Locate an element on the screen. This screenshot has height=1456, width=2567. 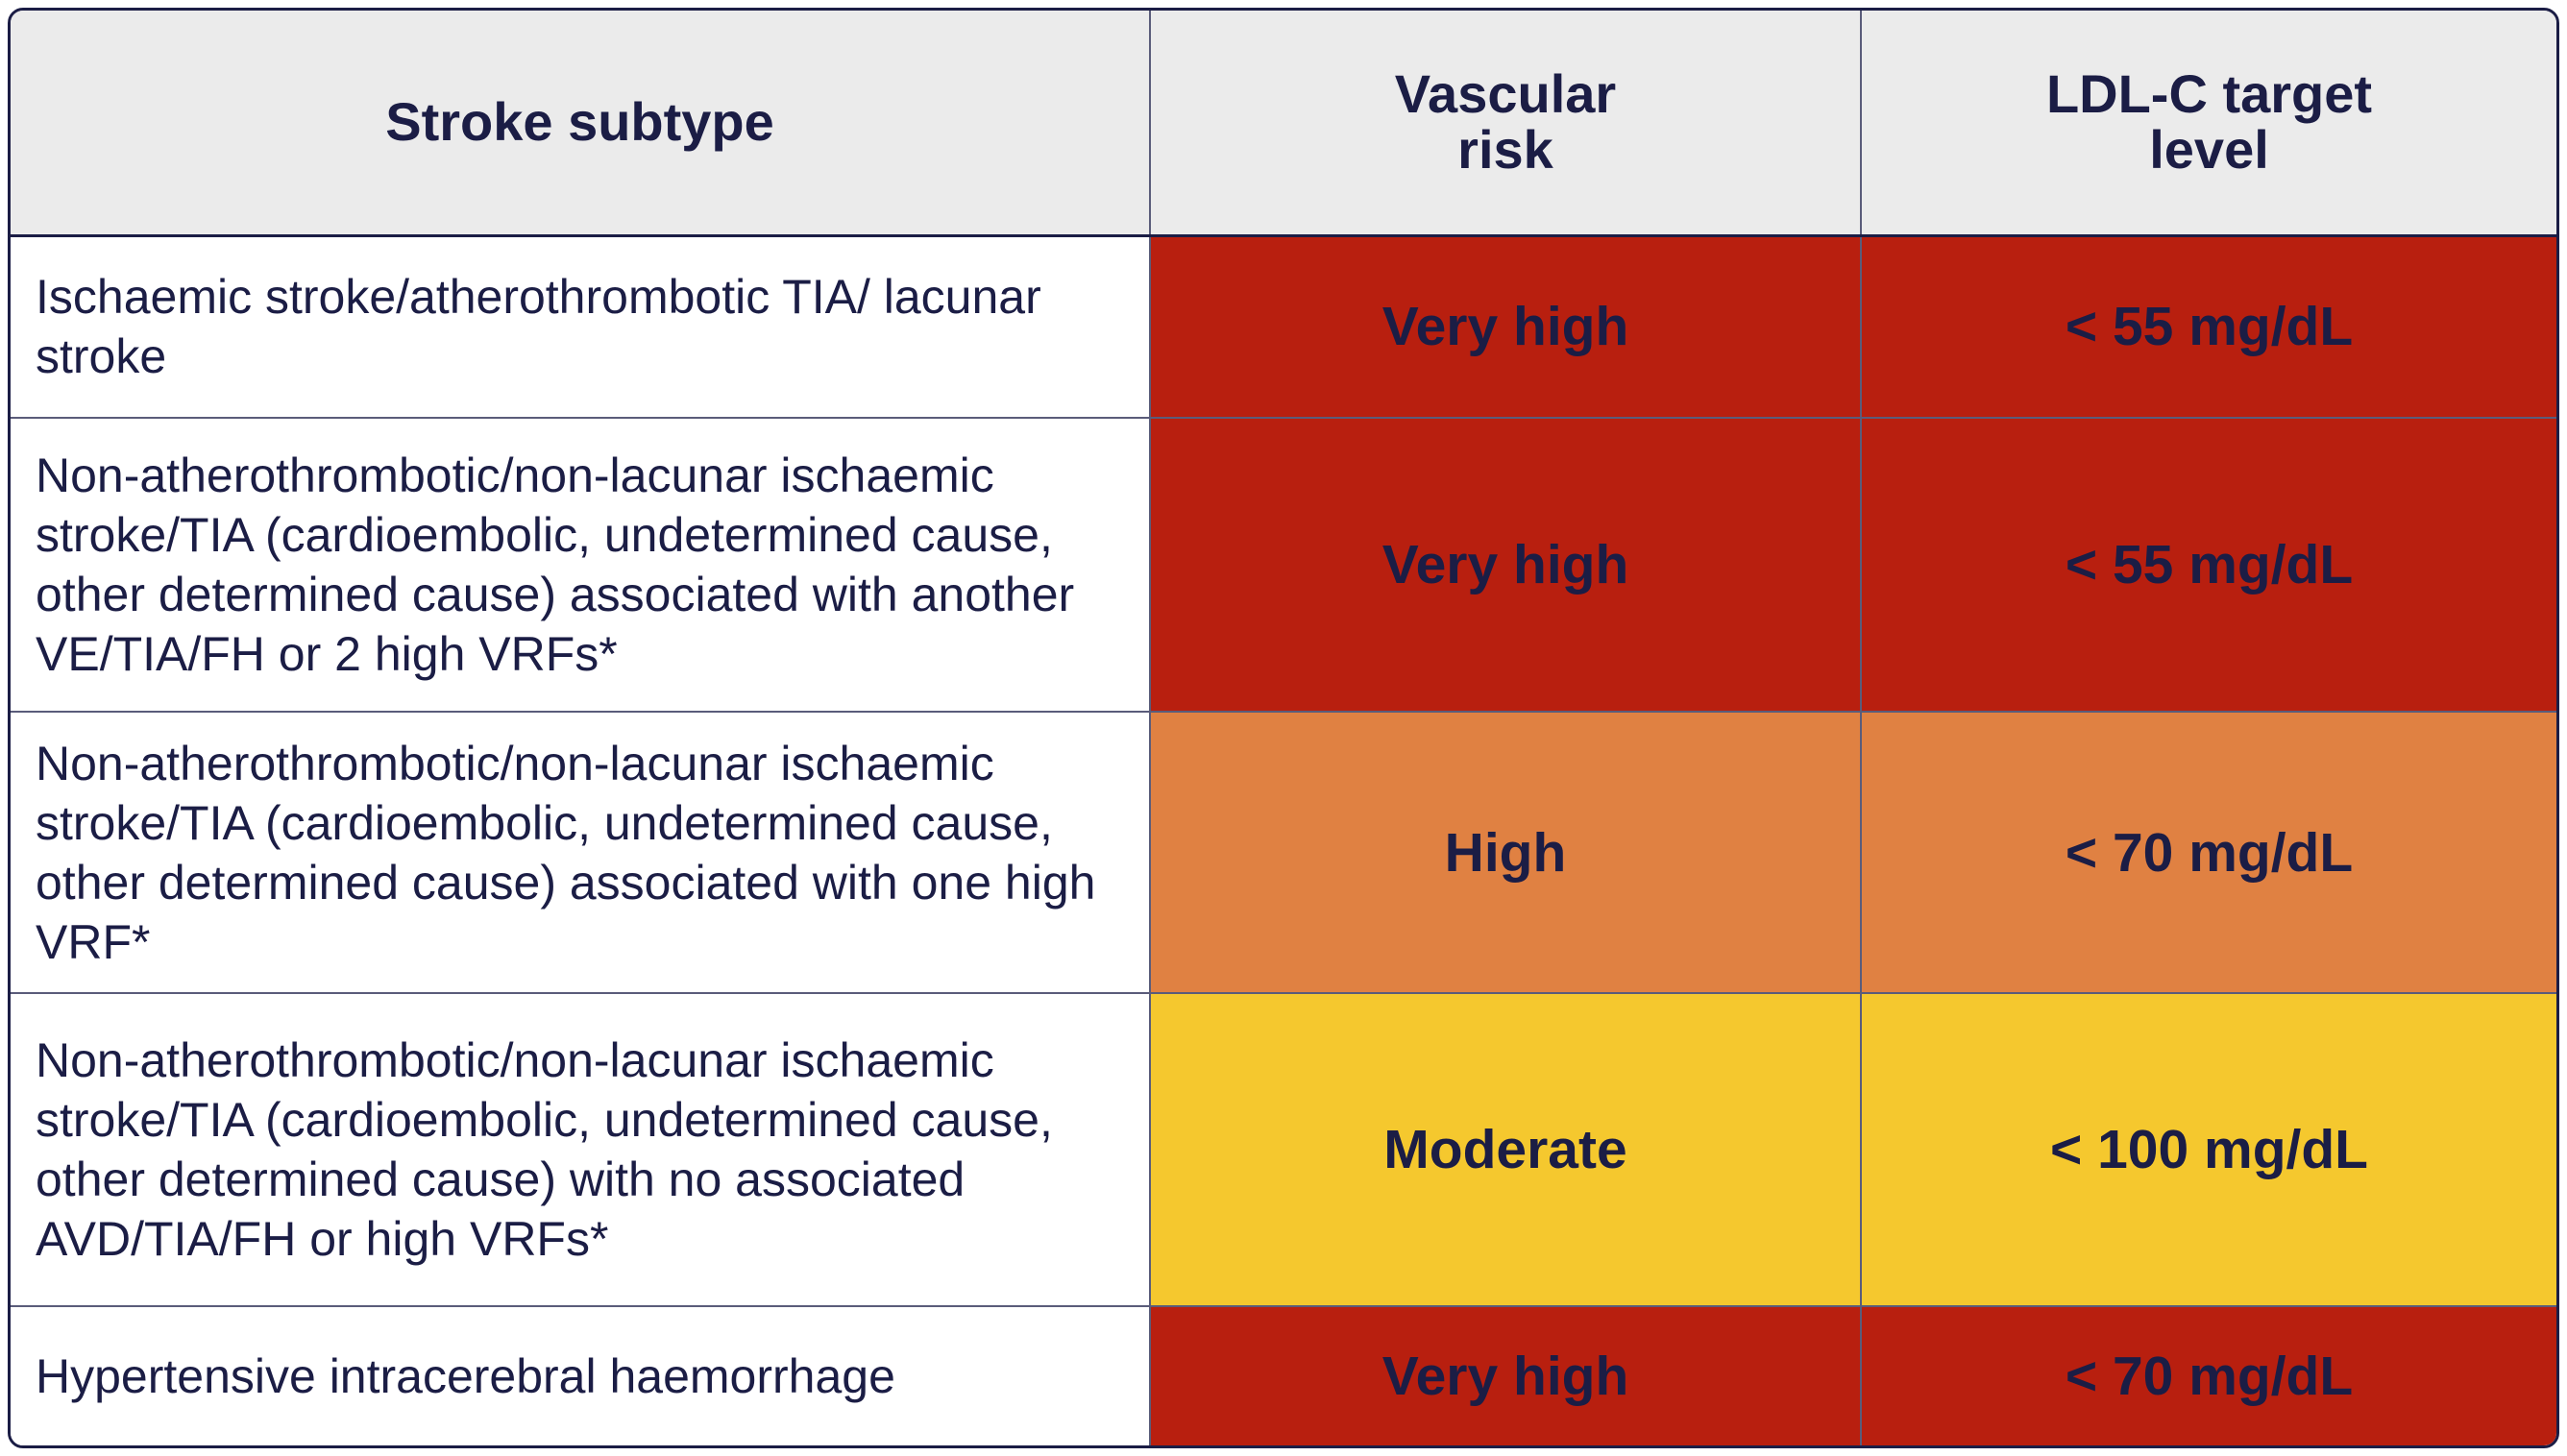
header-stroke-subtype: Stroke subtype is located at coordinates (581, 124).